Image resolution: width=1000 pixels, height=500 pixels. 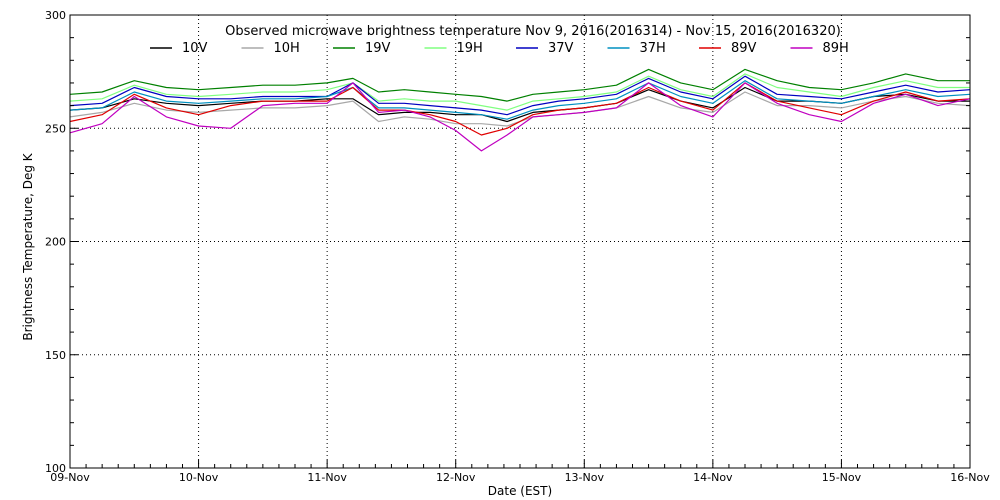 I want to click on y-axis-title: Brightness Temperature, Deg K, so click(x=28, y=246).